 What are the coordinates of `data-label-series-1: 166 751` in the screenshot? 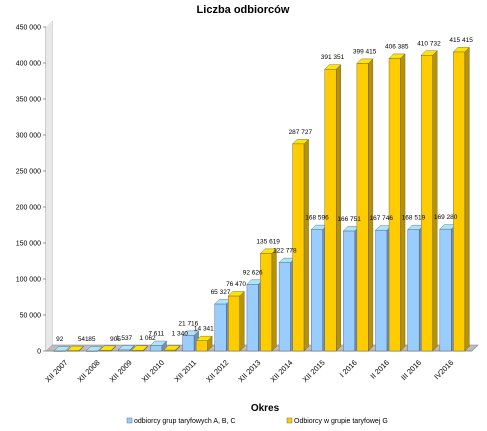 It's located at (349, 219).